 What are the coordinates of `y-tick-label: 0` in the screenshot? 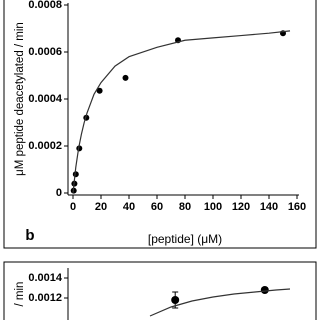 It's located at (59, 193).